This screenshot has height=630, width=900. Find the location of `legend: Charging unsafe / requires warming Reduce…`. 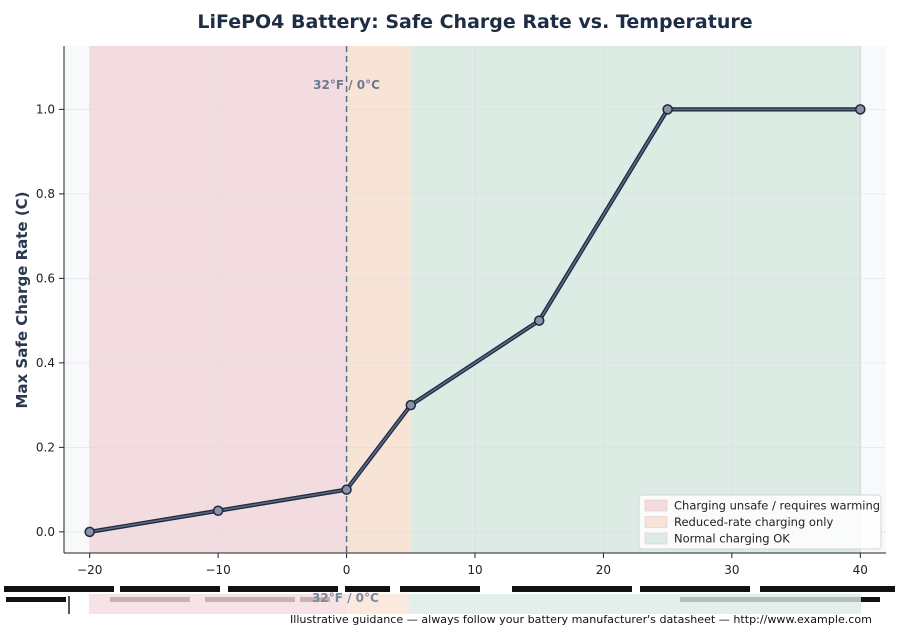

legend: Charging unsafe / requires warming Reduce… is located at coordinates (760, 522).